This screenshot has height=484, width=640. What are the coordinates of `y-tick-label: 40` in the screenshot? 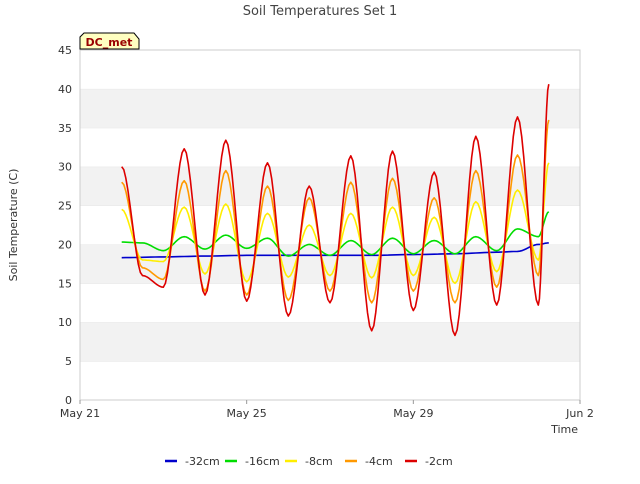 It's located at (65, 89).